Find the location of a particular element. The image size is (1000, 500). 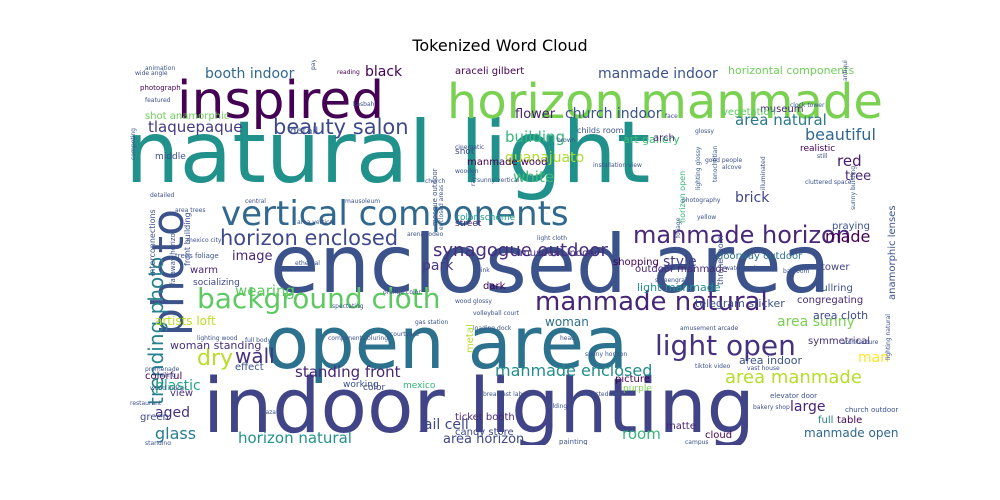

word-horizontal-components: horizontal components is located at coordinates (791, 70).